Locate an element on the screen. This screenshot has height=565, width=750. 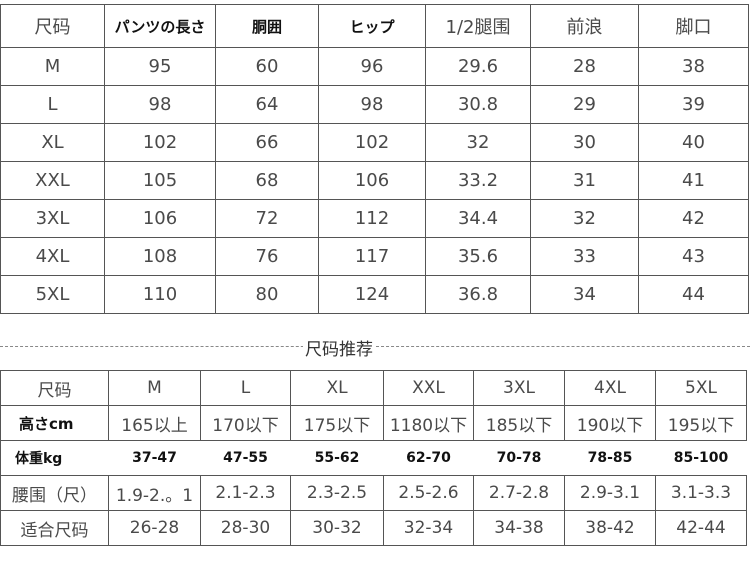
size-label-cell: L is located at coordinates (52, 104).